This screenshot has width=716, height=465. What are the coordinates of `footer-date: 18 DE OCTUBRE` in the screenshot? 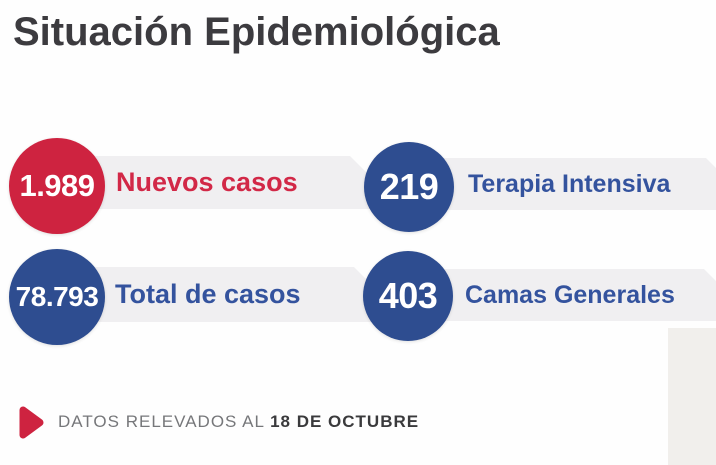 It's located at (345, 421).